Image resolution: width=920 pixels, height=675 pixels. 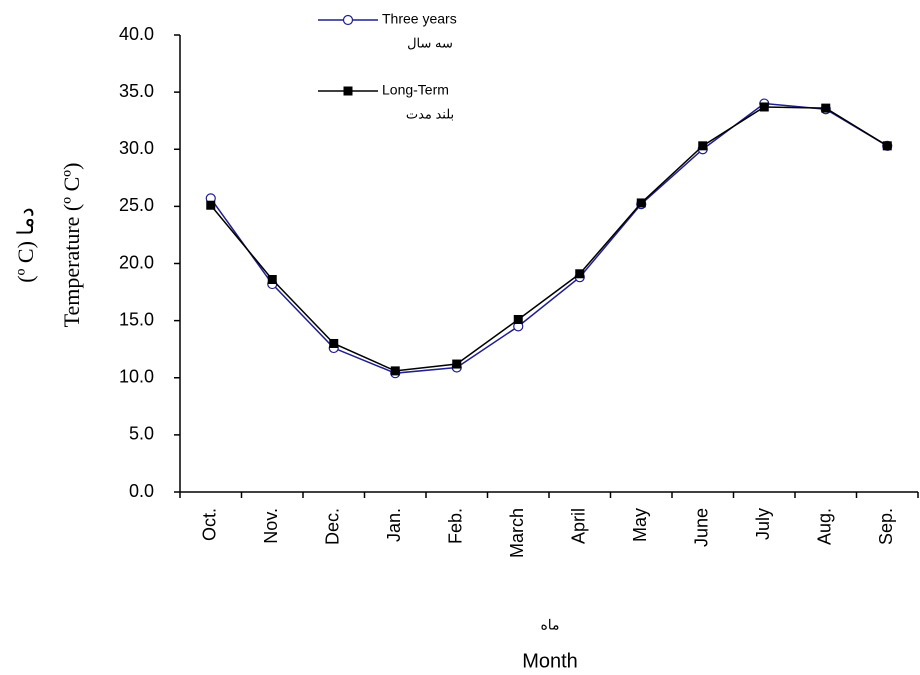 I want to click on y-axis-label: Temperature (º Cº), so click(x=71, y=245).